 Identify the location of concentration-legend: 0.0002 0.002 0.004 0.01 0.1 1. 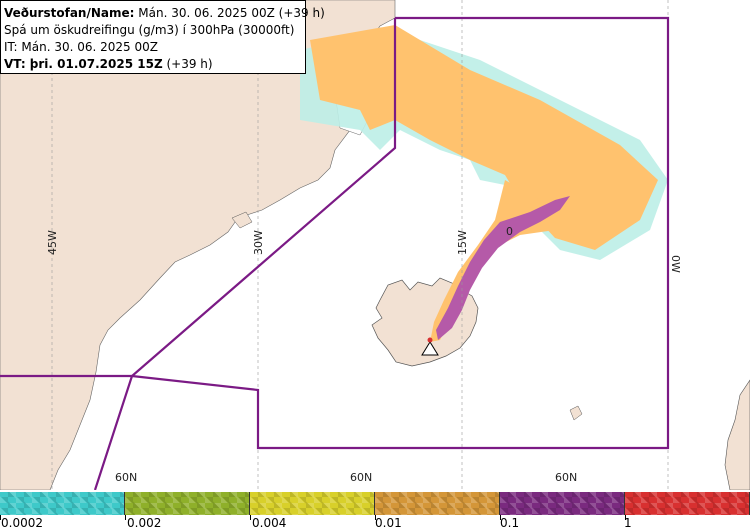
(375, 511).